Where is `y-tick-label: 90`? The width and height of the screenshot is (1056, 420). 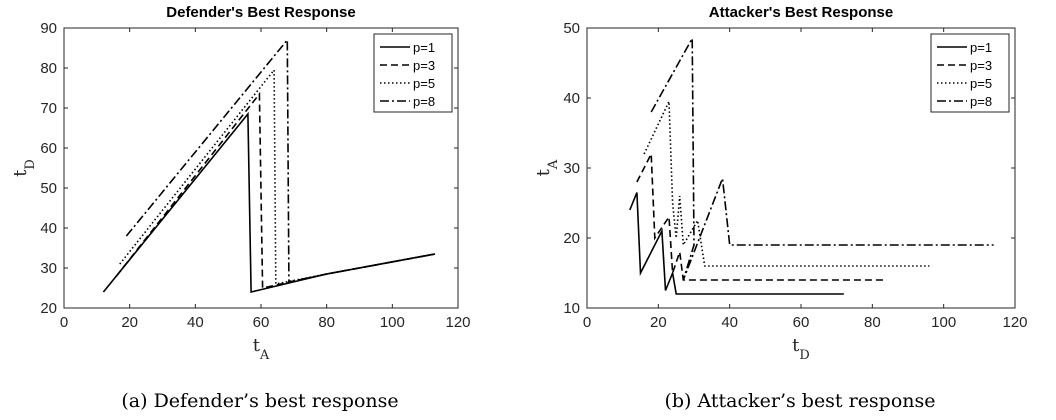 y-tick-label: 90 is located at coordinates (48, 28).